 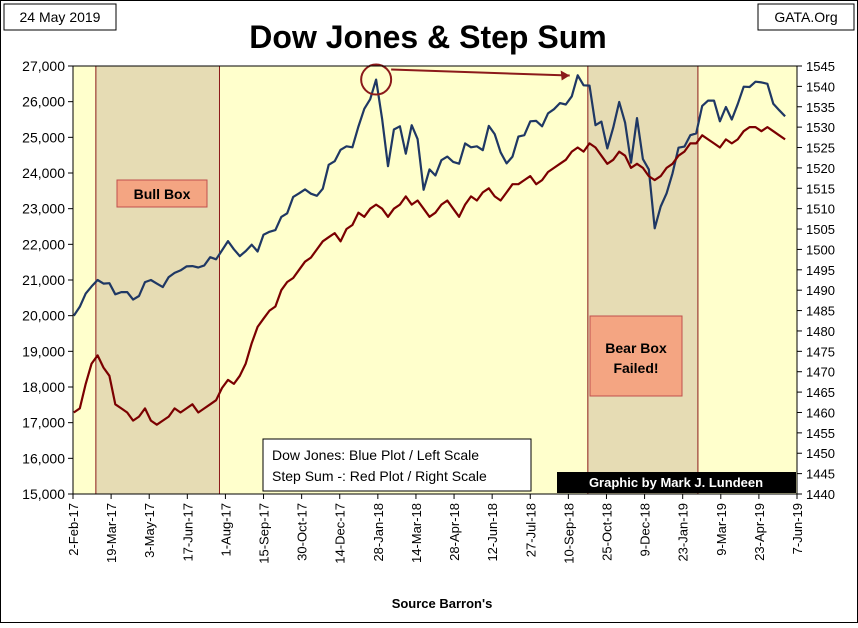 I want to click on x-tick-label: 1-Aug-17, so click(x=225, y=529).